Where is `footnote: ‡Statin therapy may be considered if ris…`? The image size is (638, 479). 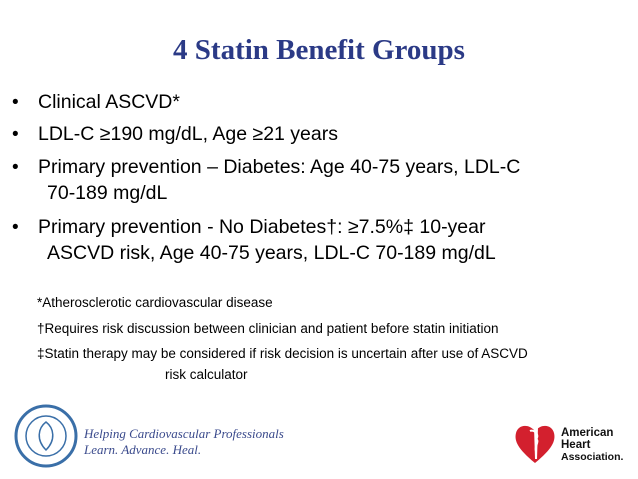
footnote: ‡Statin therapy may be considered if ris… is located at coordinates (282, 353).